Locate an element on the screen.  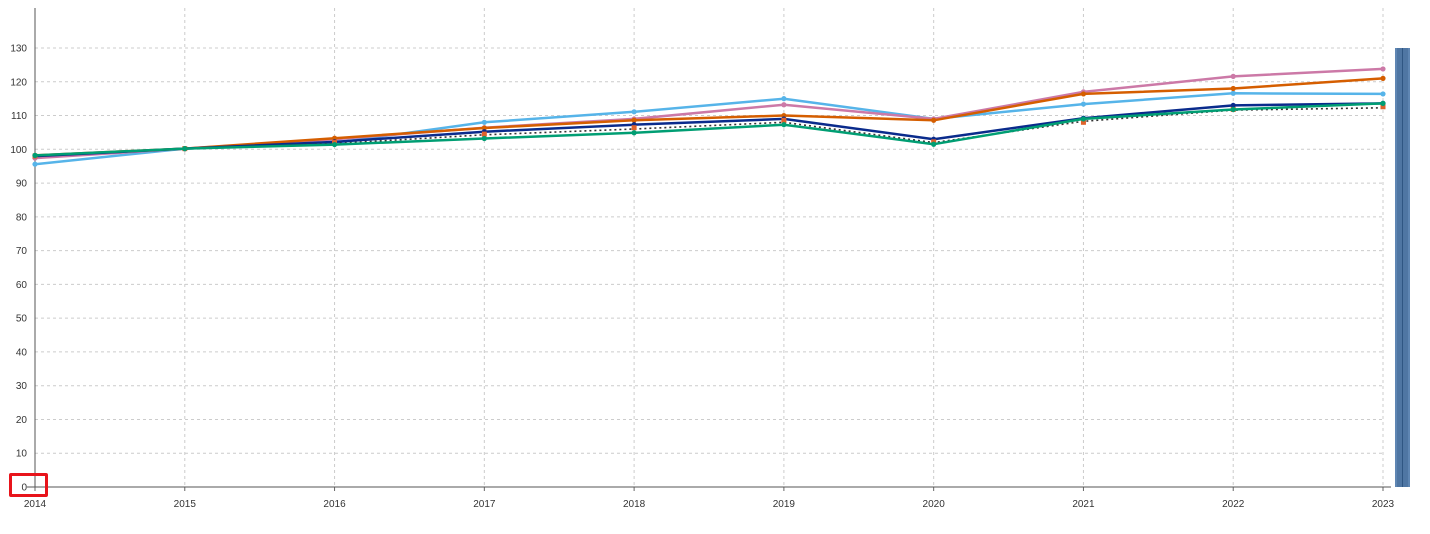
y-tick-label: 100 is located at coordinates (18, 150).